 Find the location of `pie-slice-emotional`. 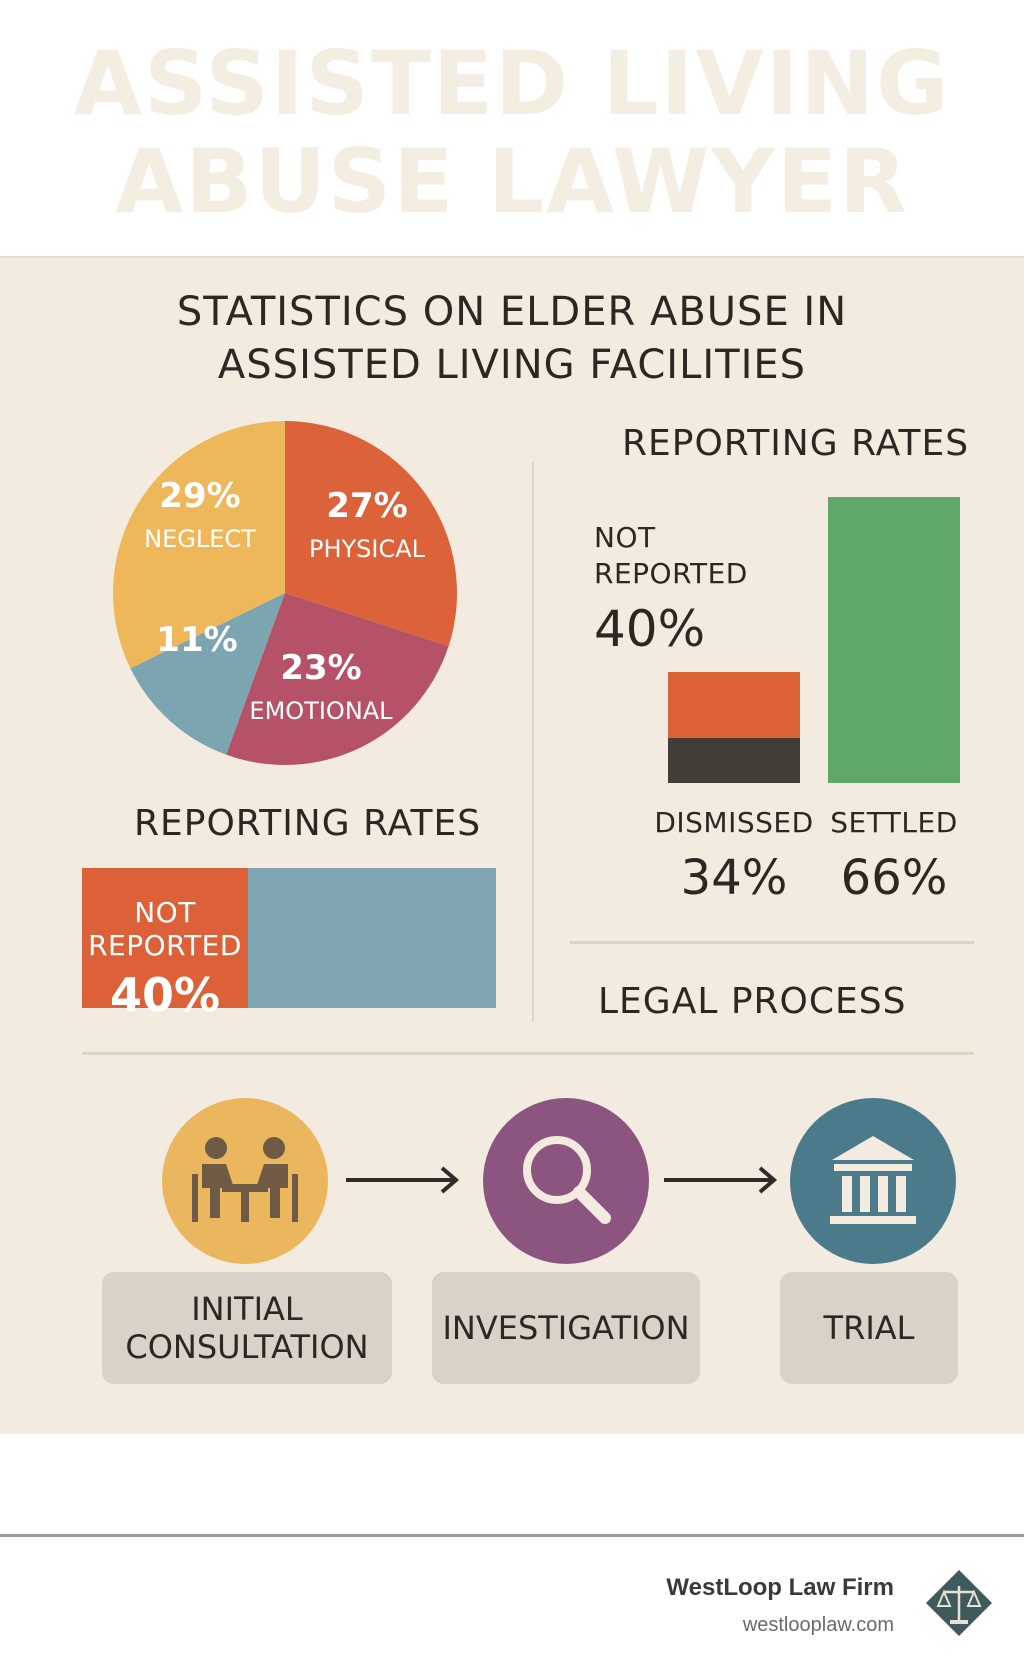

pie-slice-emotional is located at coordinates (337, 679).